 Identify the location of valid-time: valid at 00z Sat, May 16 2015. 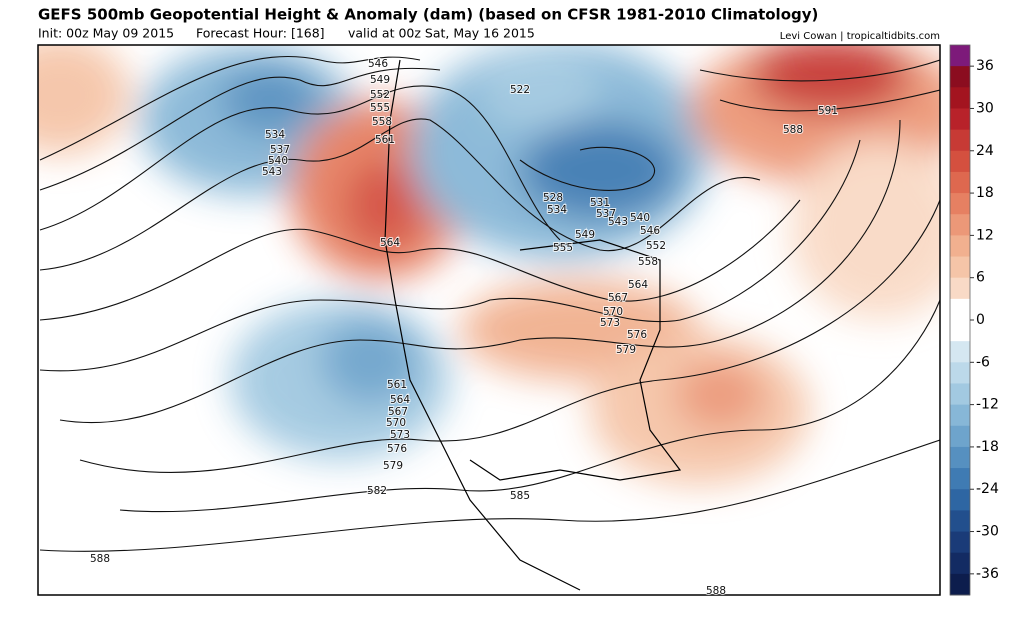
(441, 33).